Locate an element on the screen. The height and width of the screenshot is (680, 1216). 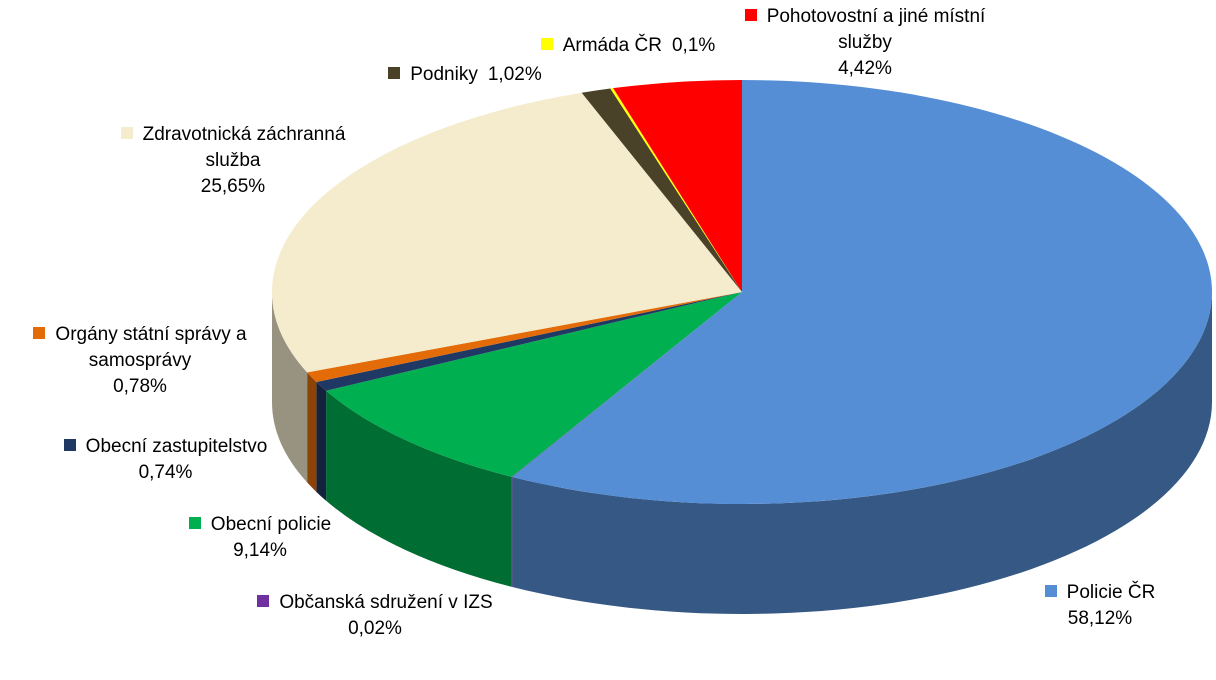
label-name: Obecní zastupitelstvo is located at coordinates (176, 446).